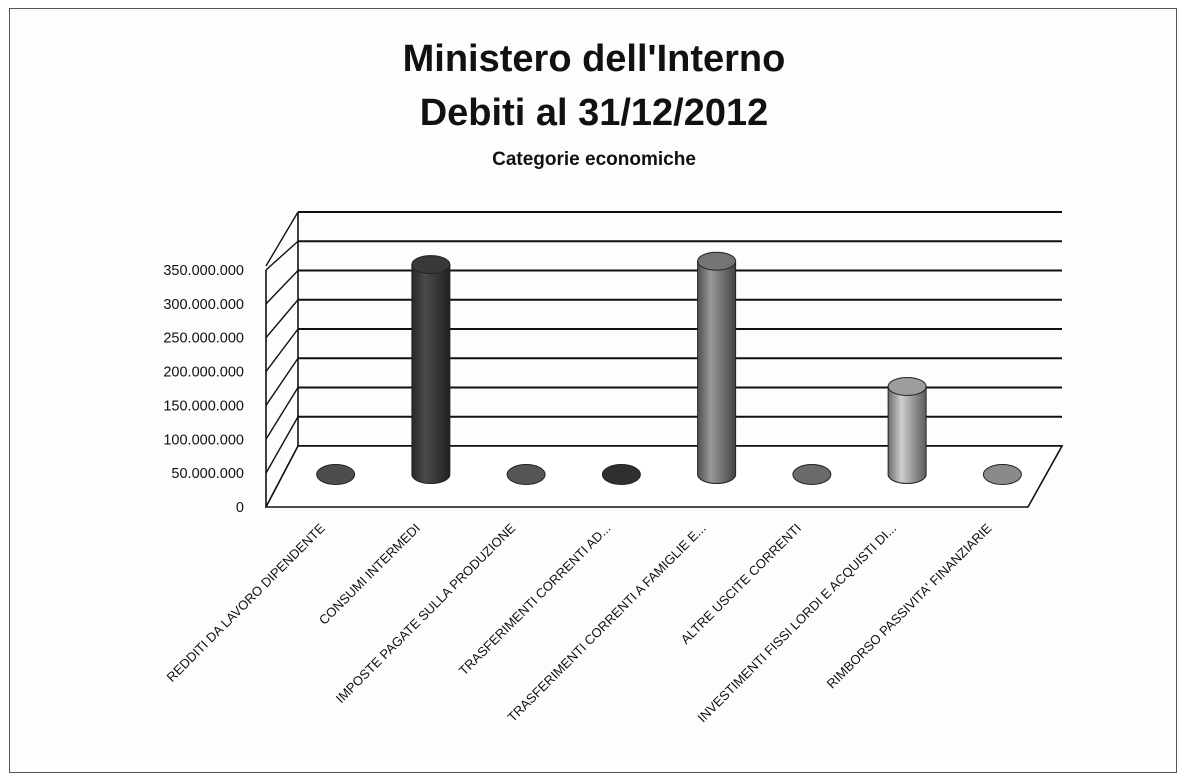 The height and width of the screenshot is (783, 1188). I want to click on y-tick-label: 50.000.000, so click(207, 474).